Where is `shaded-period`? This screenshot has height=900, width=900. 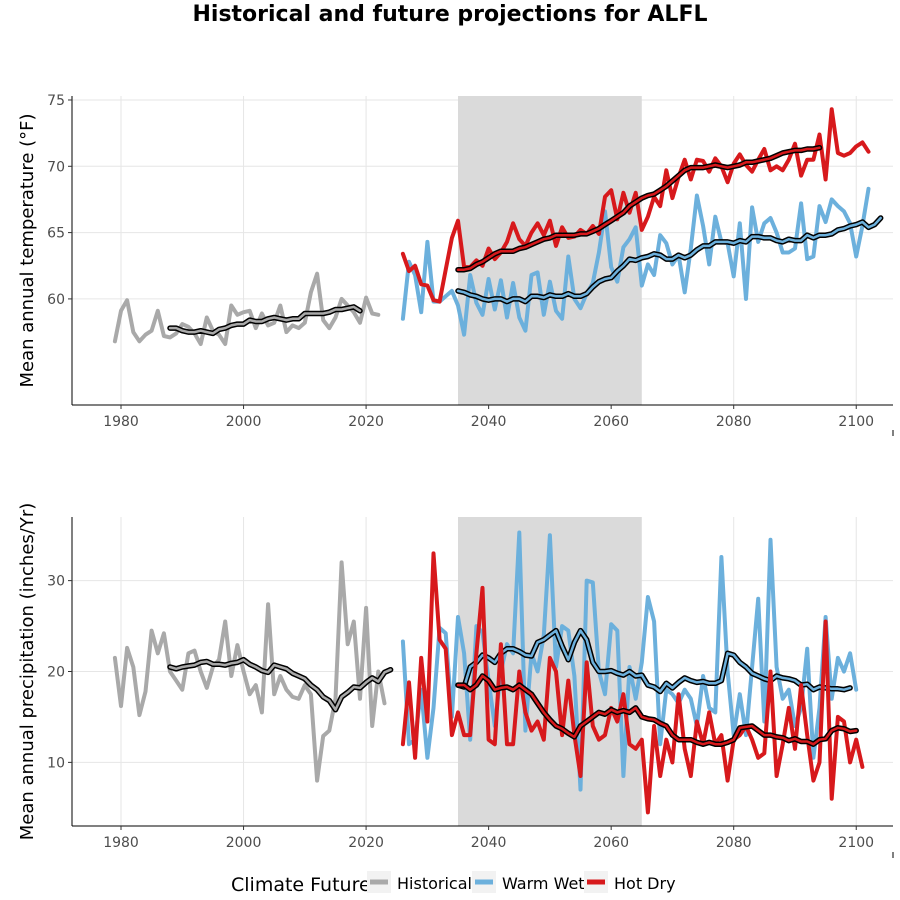
shaded-period is located at coordinates (549, 250).